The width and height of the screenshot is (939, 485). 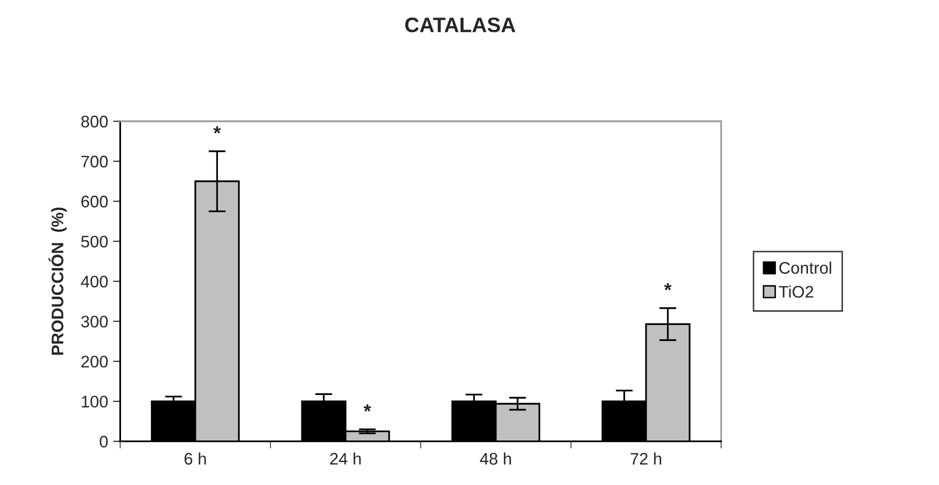 I want to click on y-tick-label: 800, so click(x=94, y=122).